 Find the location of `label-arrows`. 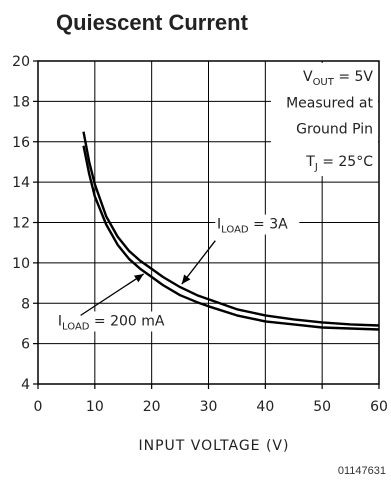

label-arrows is located at coordinates (148, 278).